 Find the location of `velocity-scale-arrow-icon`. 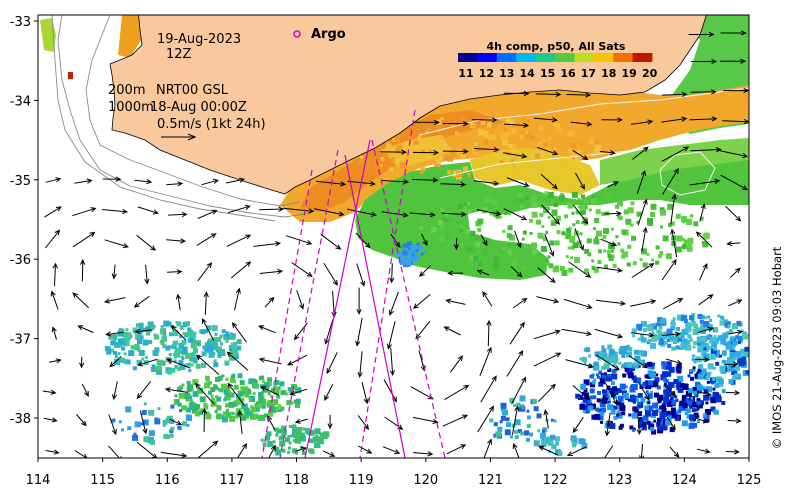

velocity-scale-arrow-icon is located at coordinates (179, 137).